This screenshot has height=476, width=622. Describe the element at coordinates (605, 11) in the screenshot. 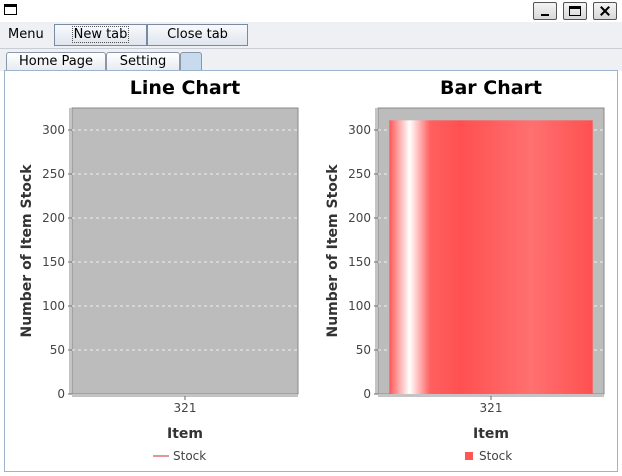

I see `close-window-button` at that location.